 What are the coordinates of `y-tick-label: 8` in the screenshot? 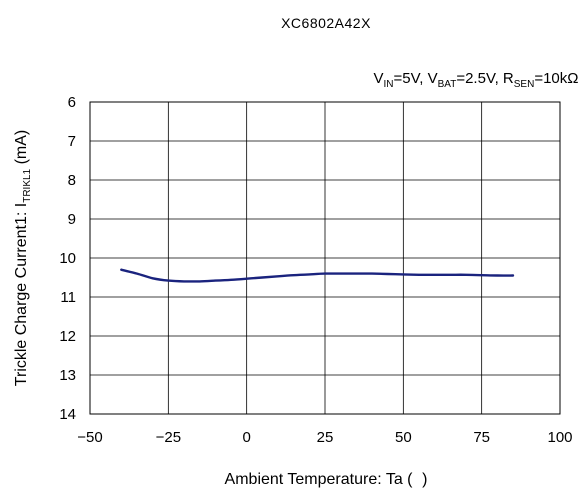 It's located at (72, 180).